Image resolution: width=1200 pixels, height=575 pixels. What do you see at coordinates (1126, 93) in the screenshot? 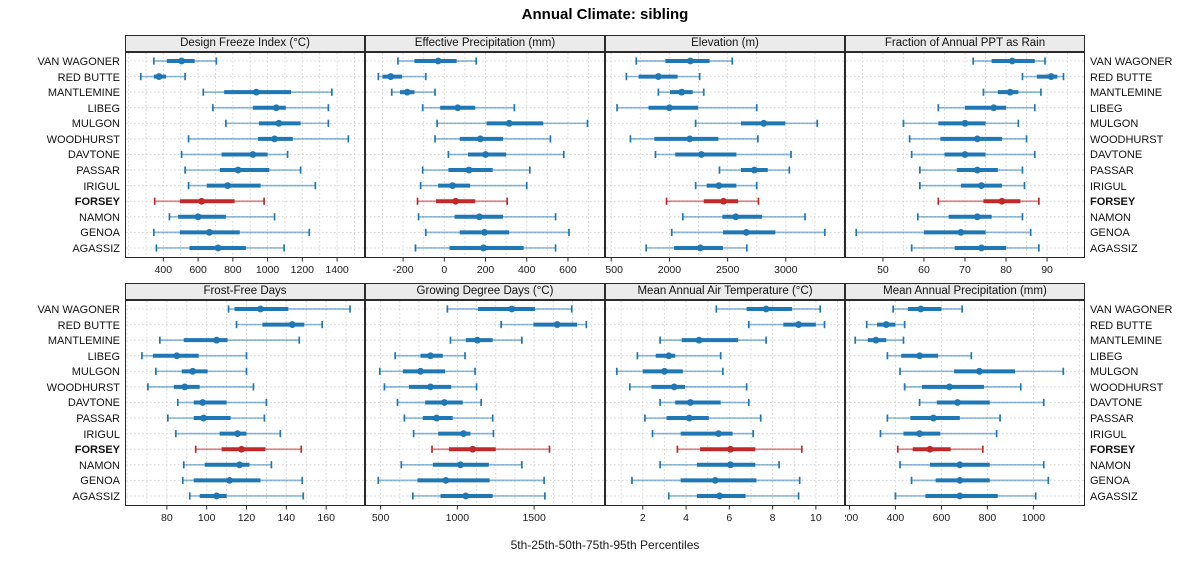
I see `station-label-right-mantlemine: MANTLEMINE` at bounding box center [1126, 93].